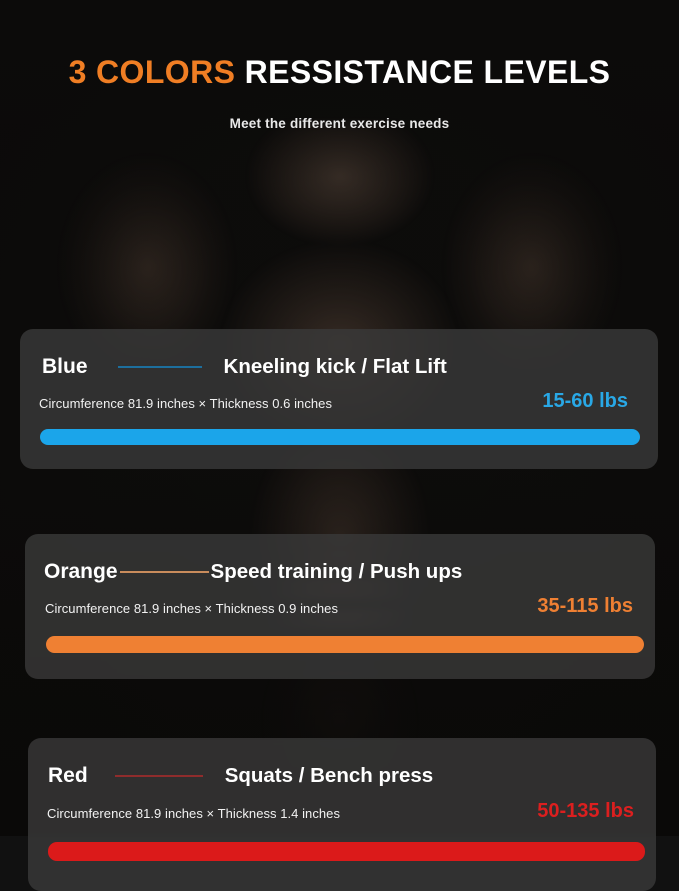  What do you see at coordinates (81, 571) in the screenshot?
I see `band-color-name-orange: Orange` at bounding box center [81, 571].